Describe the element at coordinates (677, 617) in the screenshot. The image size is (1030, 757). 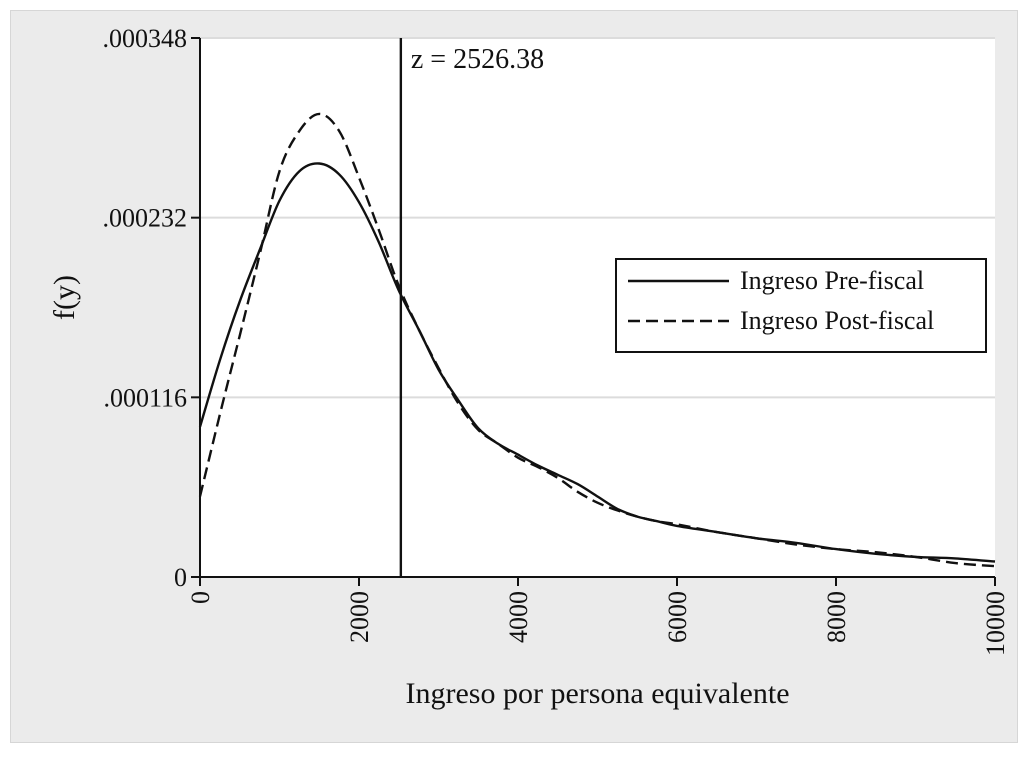
I see `x-tick-label: 6000` at that location.